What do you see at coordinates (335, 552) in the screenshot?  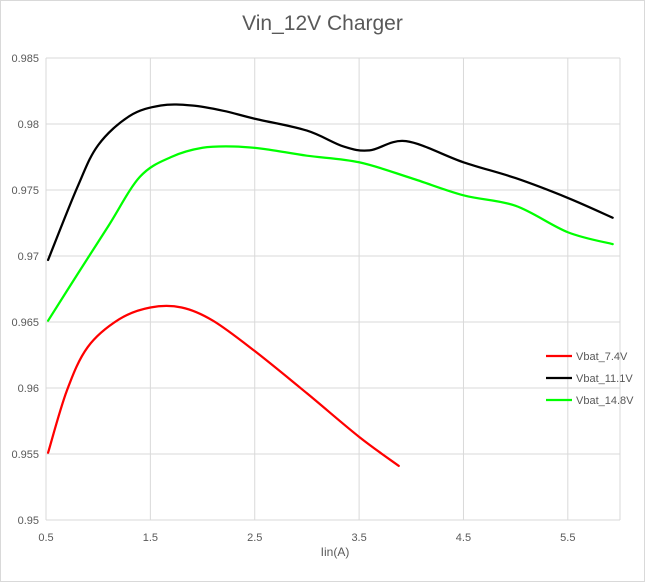 I see `x-axis-label: Iin(A)` at bounding box center [335, 552].